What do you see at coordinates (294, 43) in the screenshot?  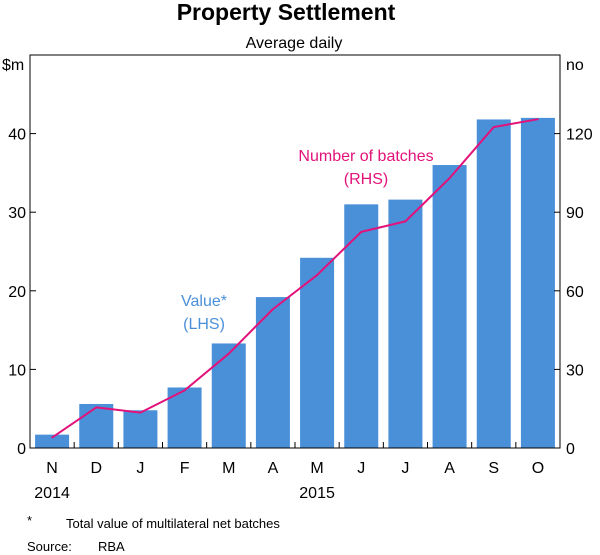 I see `chart-subtitle: Average daily` at bounding box center [294, 43].